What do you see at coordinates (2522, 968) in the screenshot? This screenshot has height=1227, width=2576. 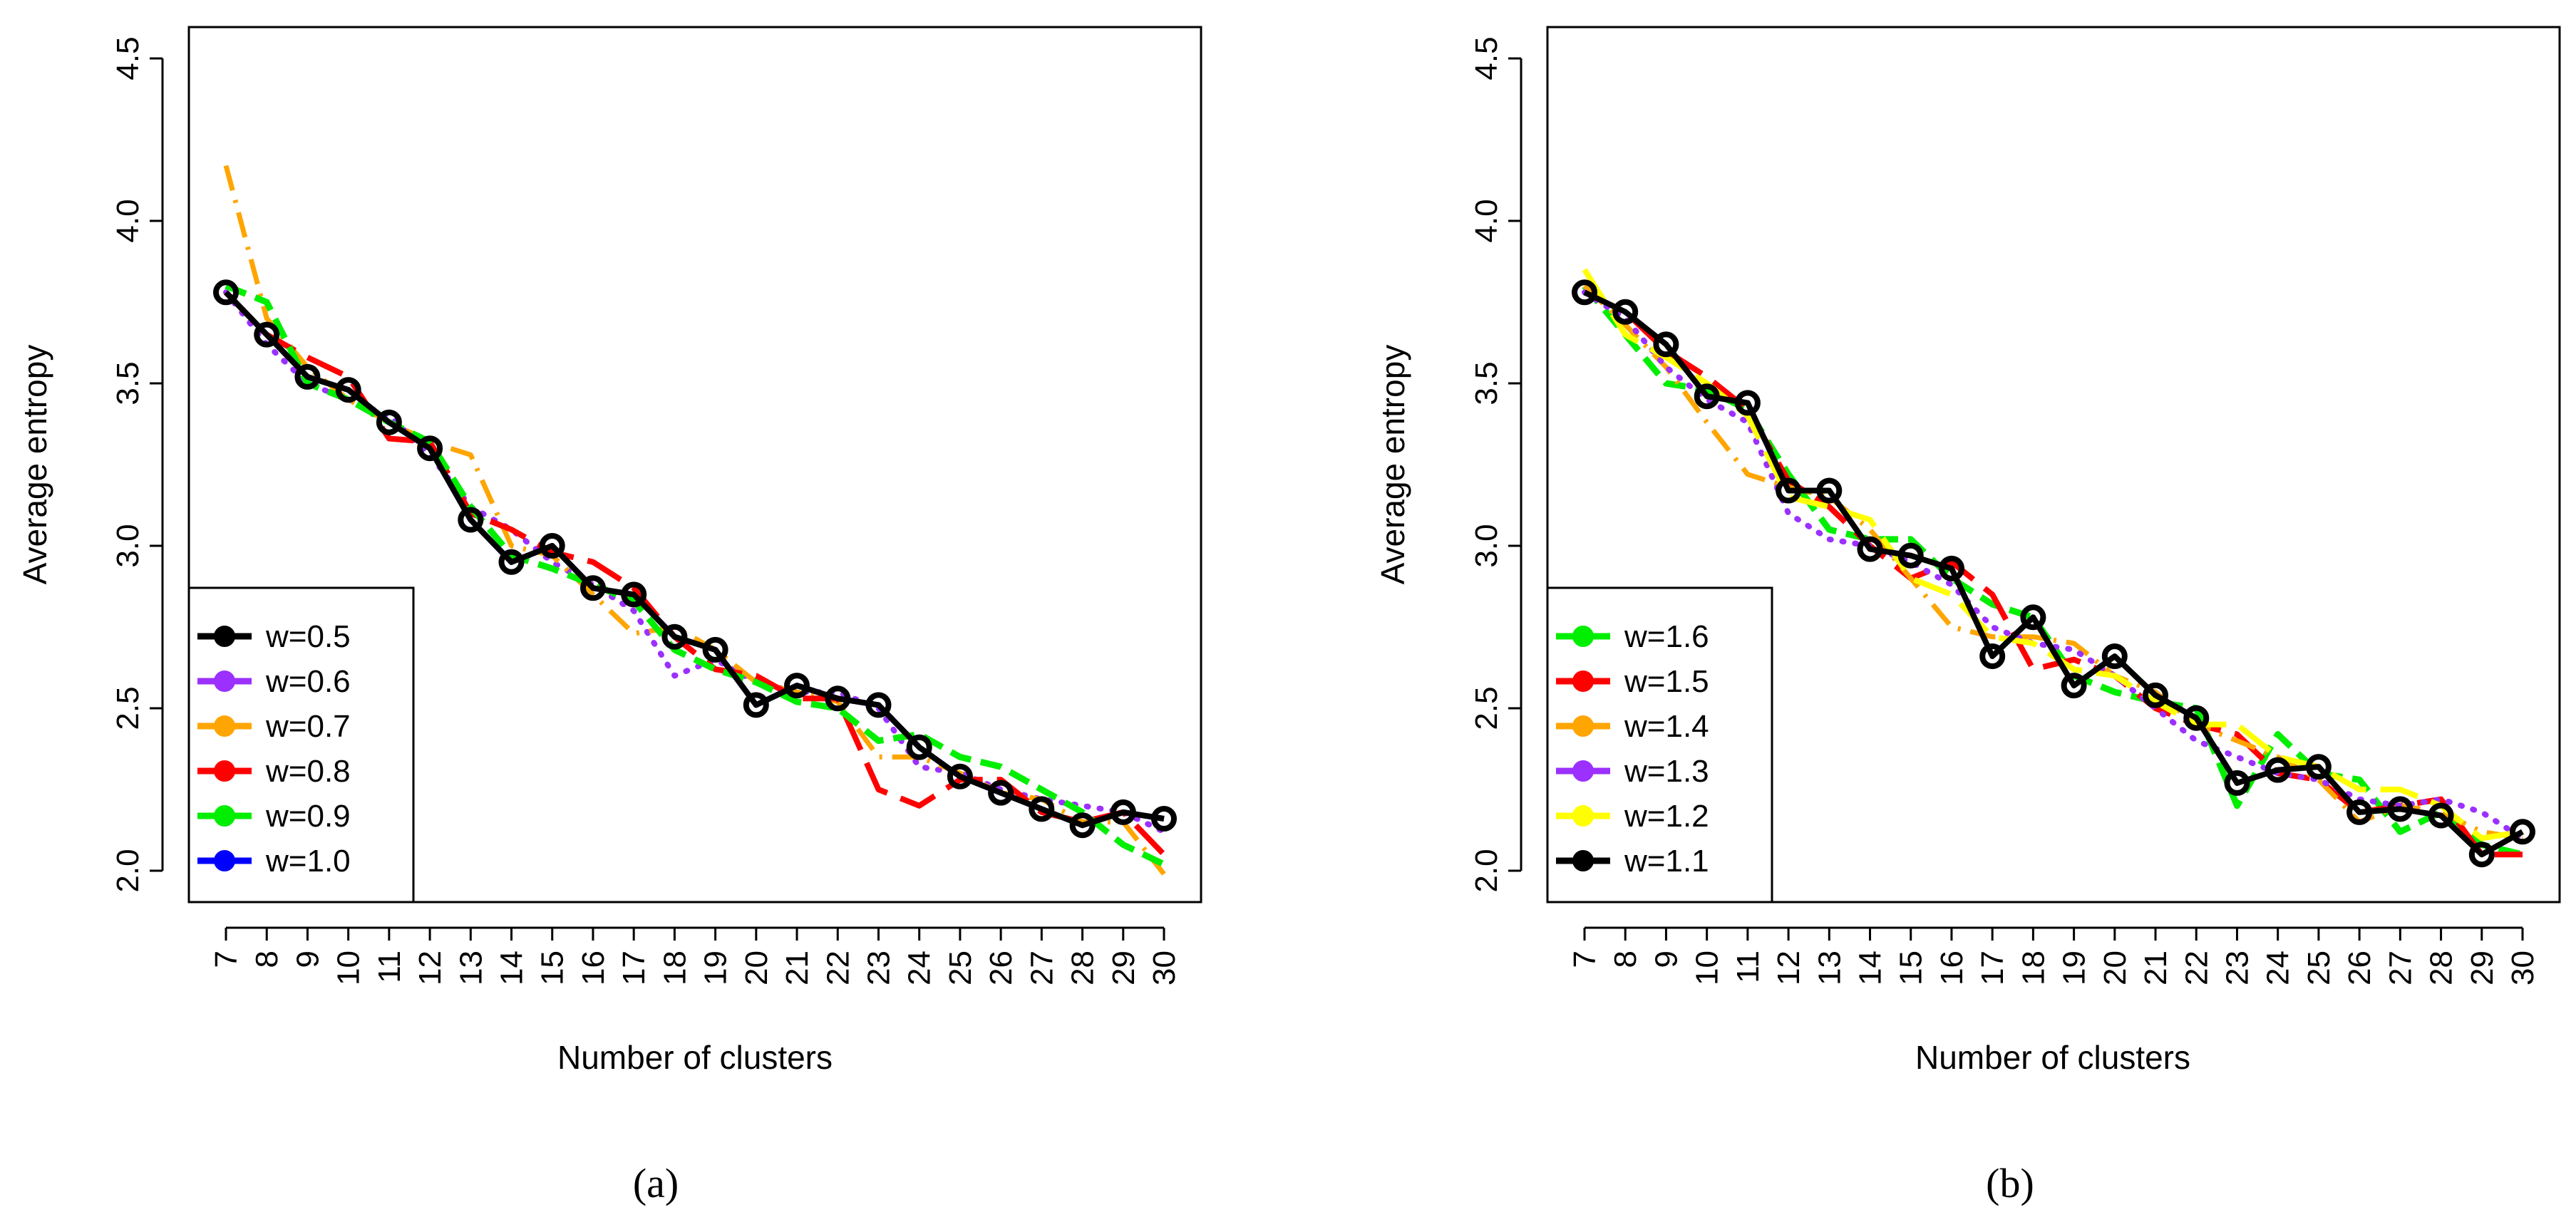 I see `x-tick-label: 30` at bounding box center [2522, 968].